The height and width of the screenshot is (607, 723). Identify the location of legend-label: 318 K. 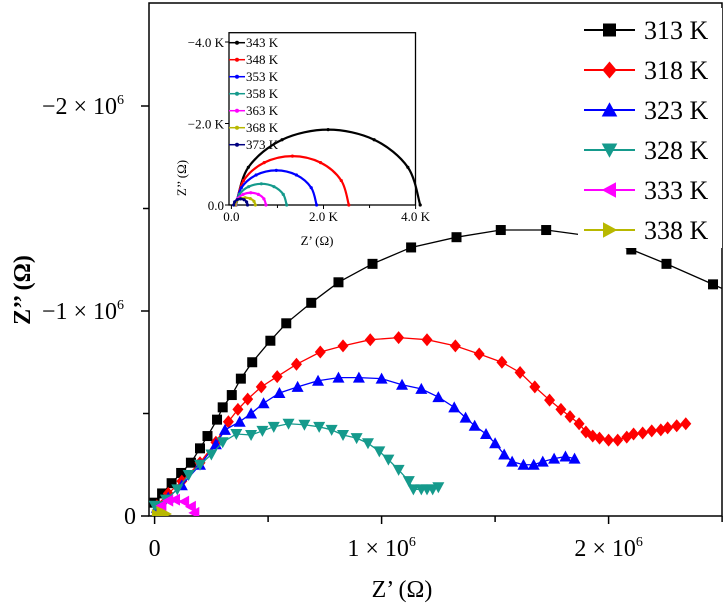
(676, 70).